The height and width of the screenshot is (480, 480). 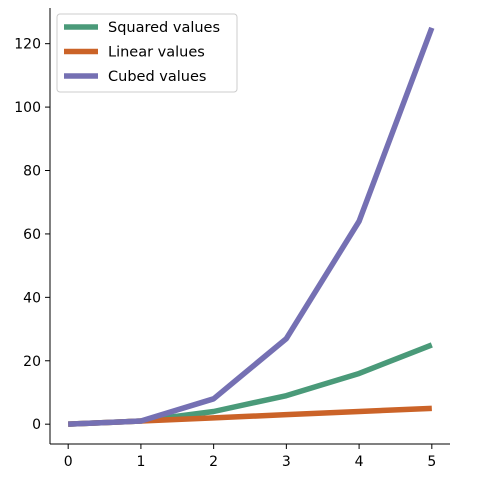 I want to click on y-tick-label: 0, so click(x=36, y=425).